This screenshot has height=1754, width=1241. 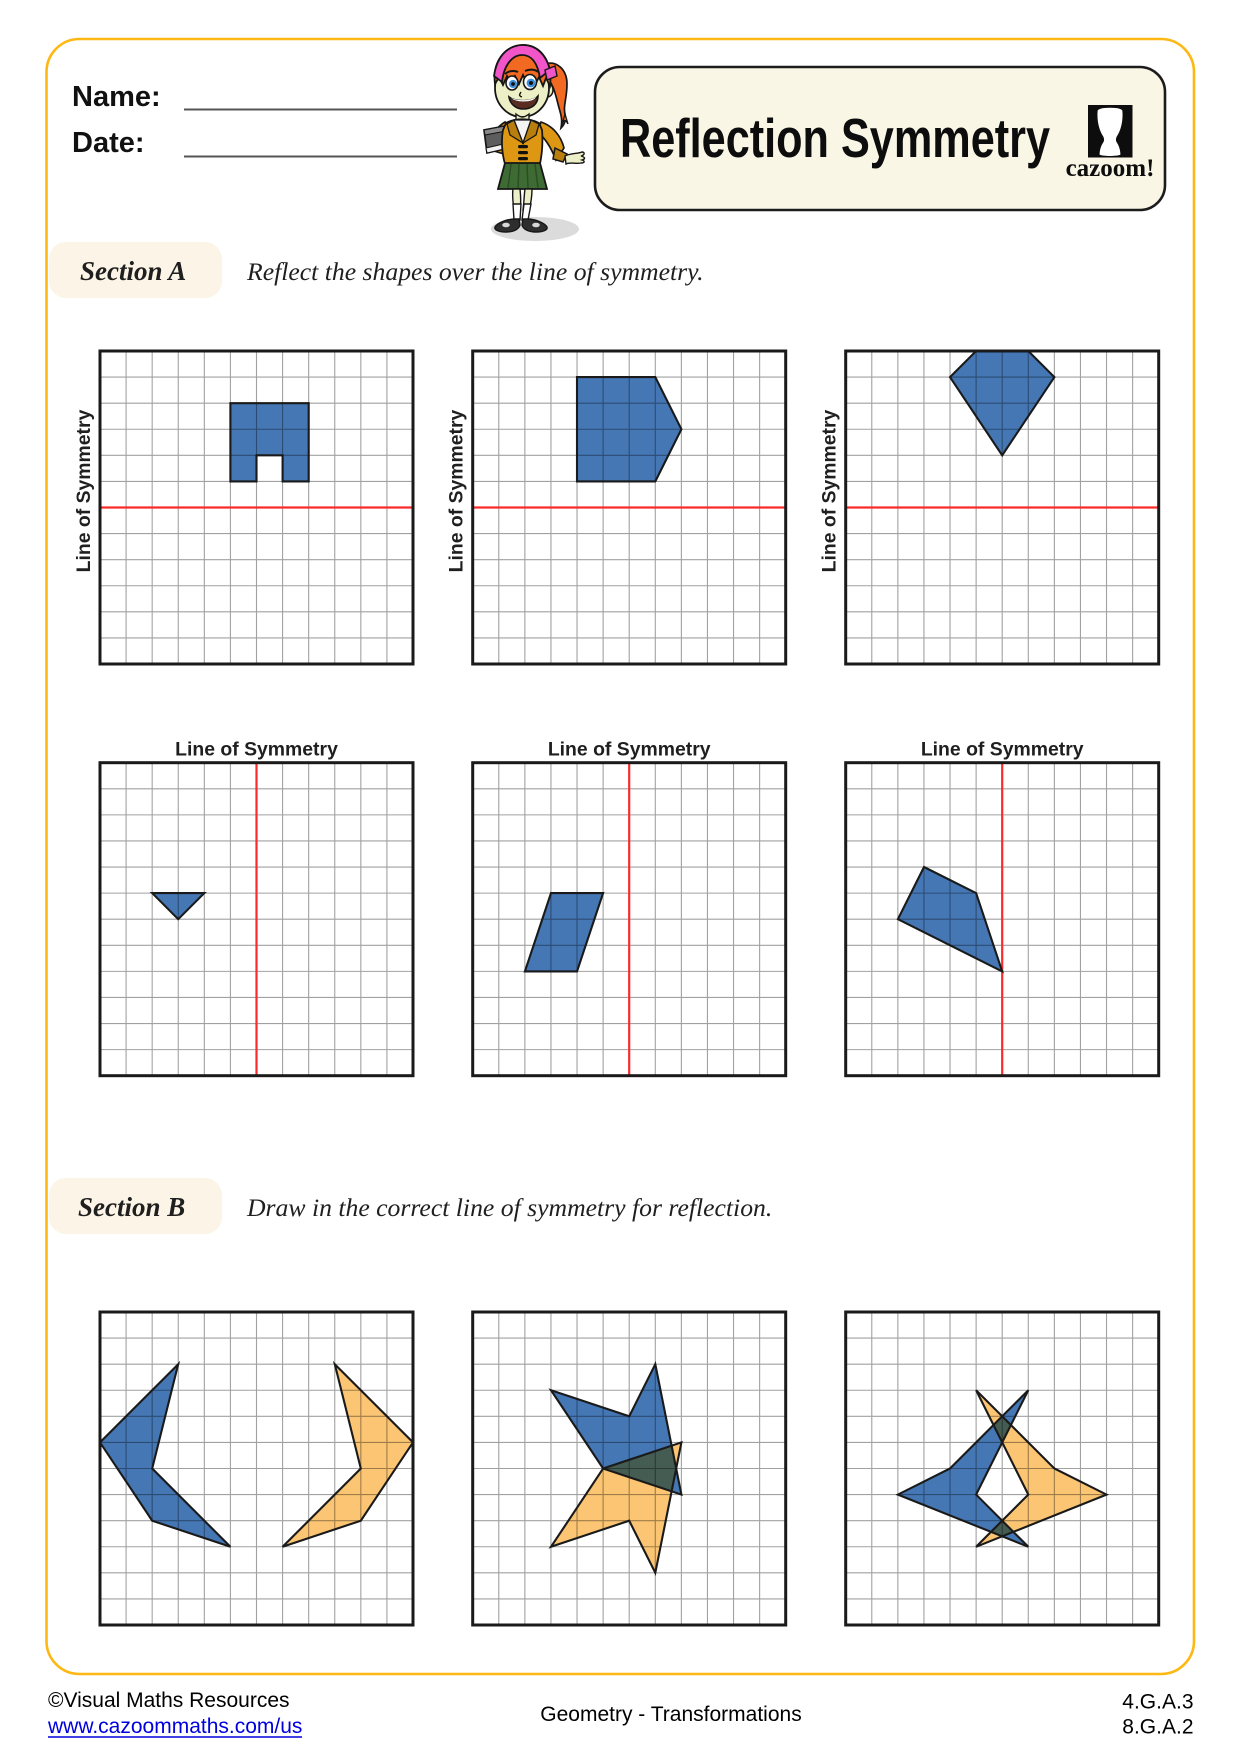 What do you see at coordinates (108, 143) in the screenshot?
I see `svg-text: Date:` at bounding box center [108, 143].